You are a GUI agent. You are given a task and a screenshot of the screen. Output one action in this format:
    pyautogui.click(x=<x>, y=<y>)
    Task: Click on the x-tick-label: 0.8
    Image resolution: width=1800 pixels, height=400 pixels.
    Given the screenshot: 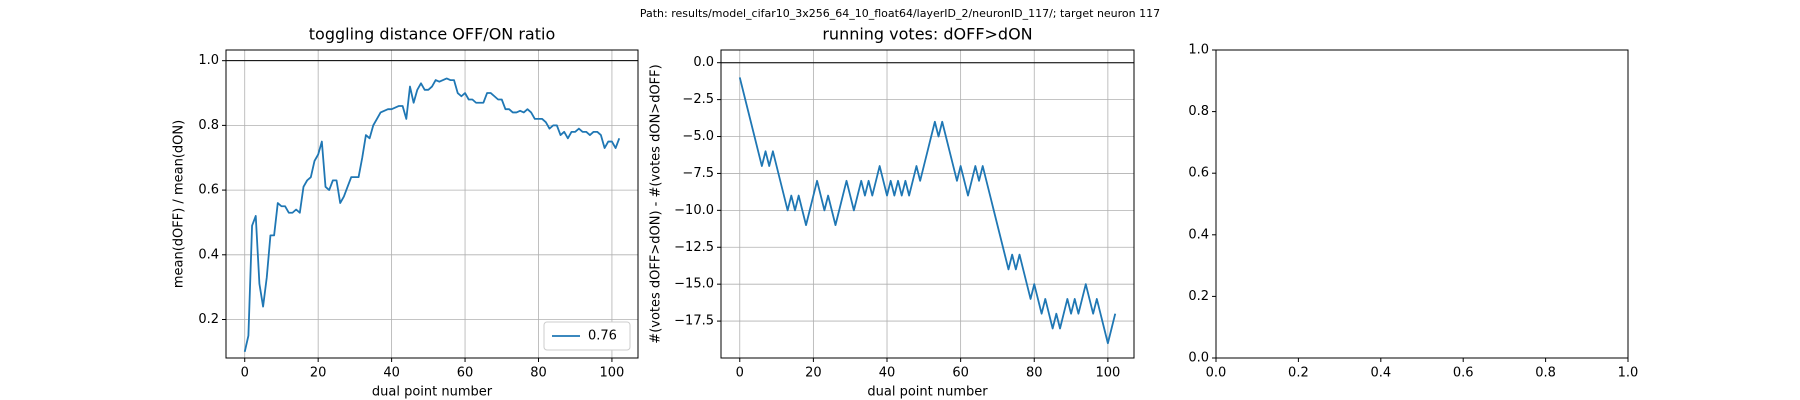 What is the action you would take?
    pyautogui.click(x=1545, y=373)
    